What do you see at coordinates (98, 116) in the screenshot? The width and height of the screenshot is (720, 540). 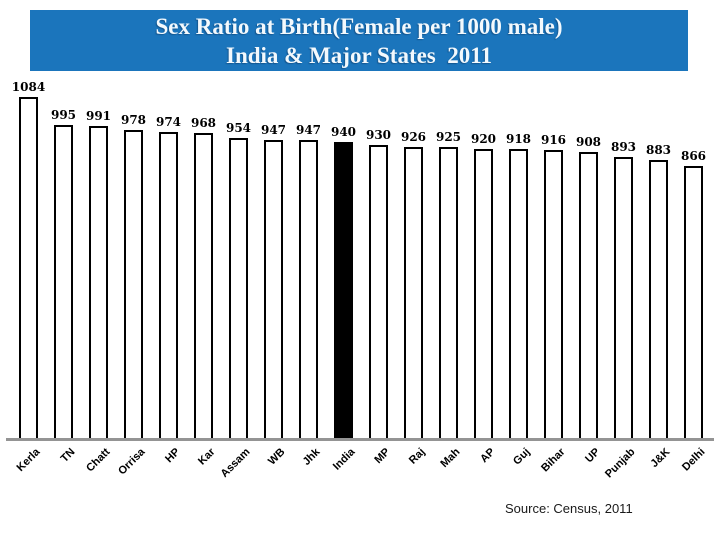 I see `bar-value-label: 991` at bounding box center [98, 116].